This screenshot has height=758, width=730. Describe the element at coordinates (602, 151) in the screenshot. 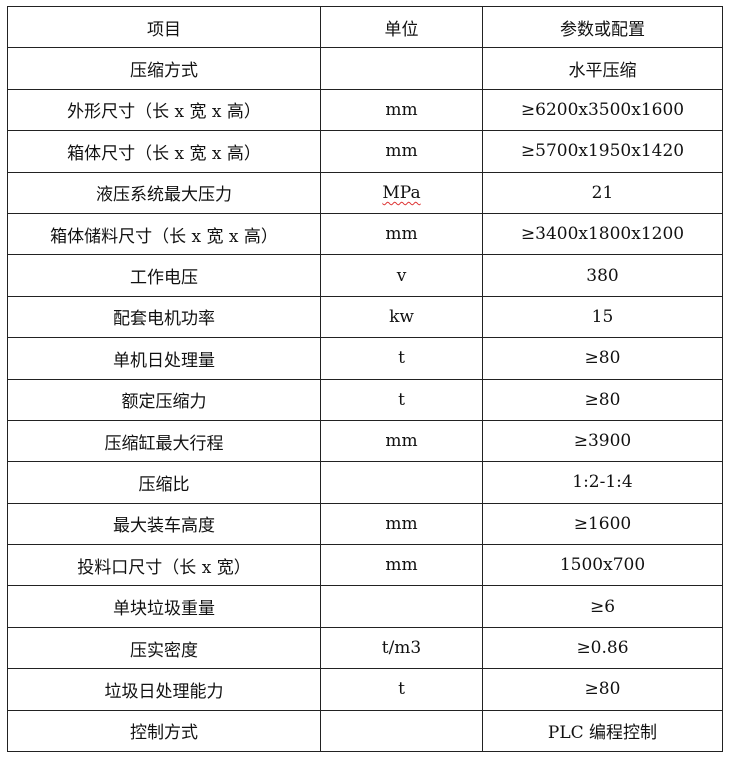

I see `value-cell: ≥5700x1950x1420` at that location.